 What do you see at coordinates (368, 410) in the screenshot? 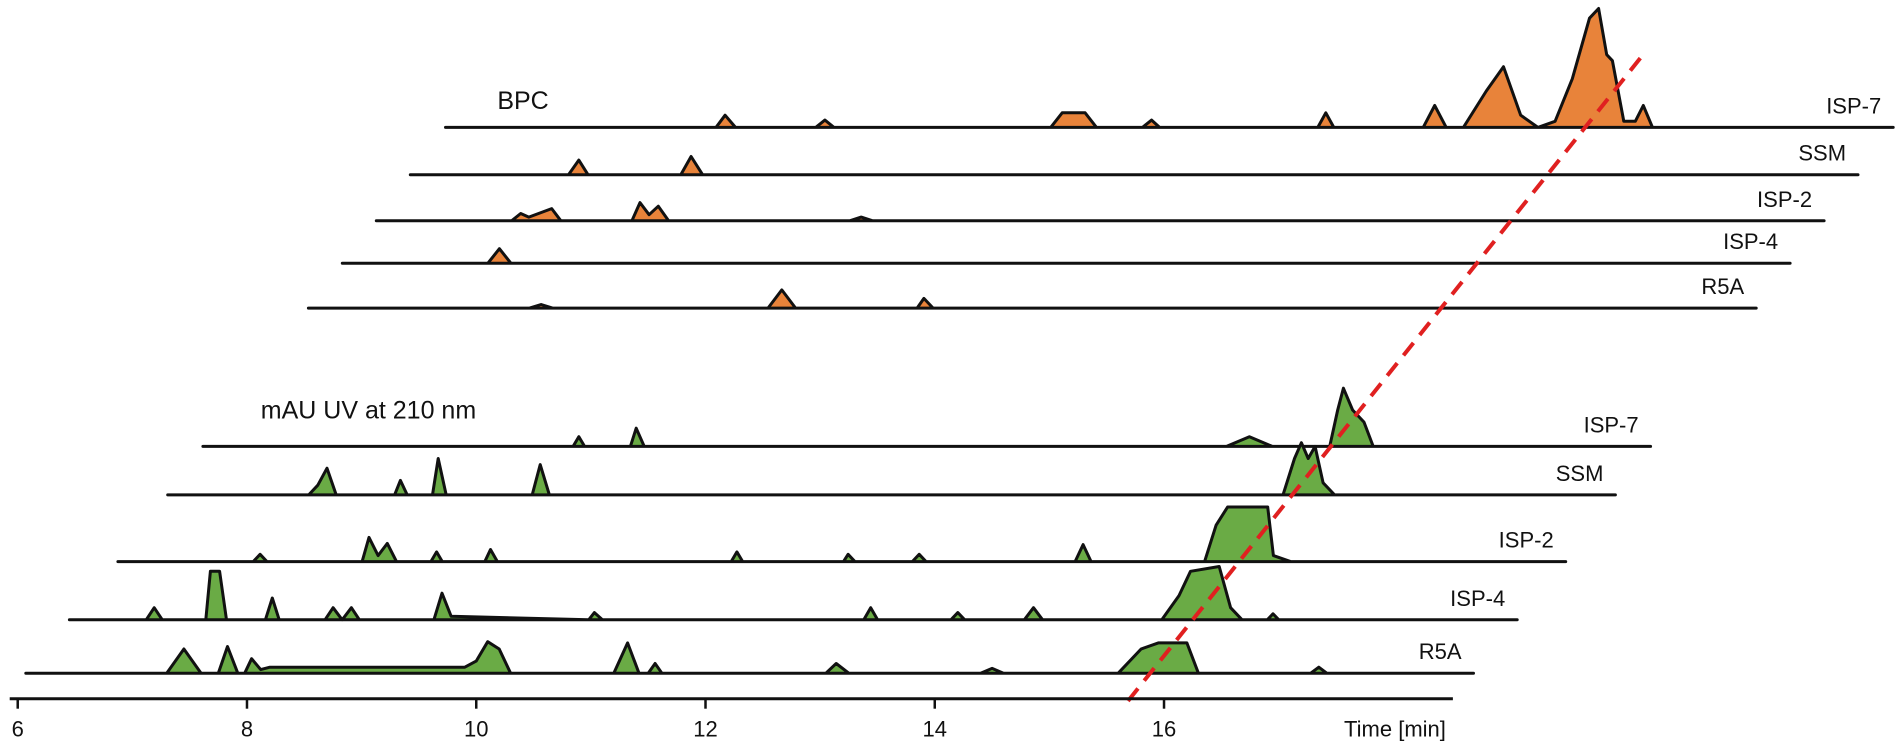
I see `panel-label: mAU UV at 210 nm` at bounding box center [368, 410].